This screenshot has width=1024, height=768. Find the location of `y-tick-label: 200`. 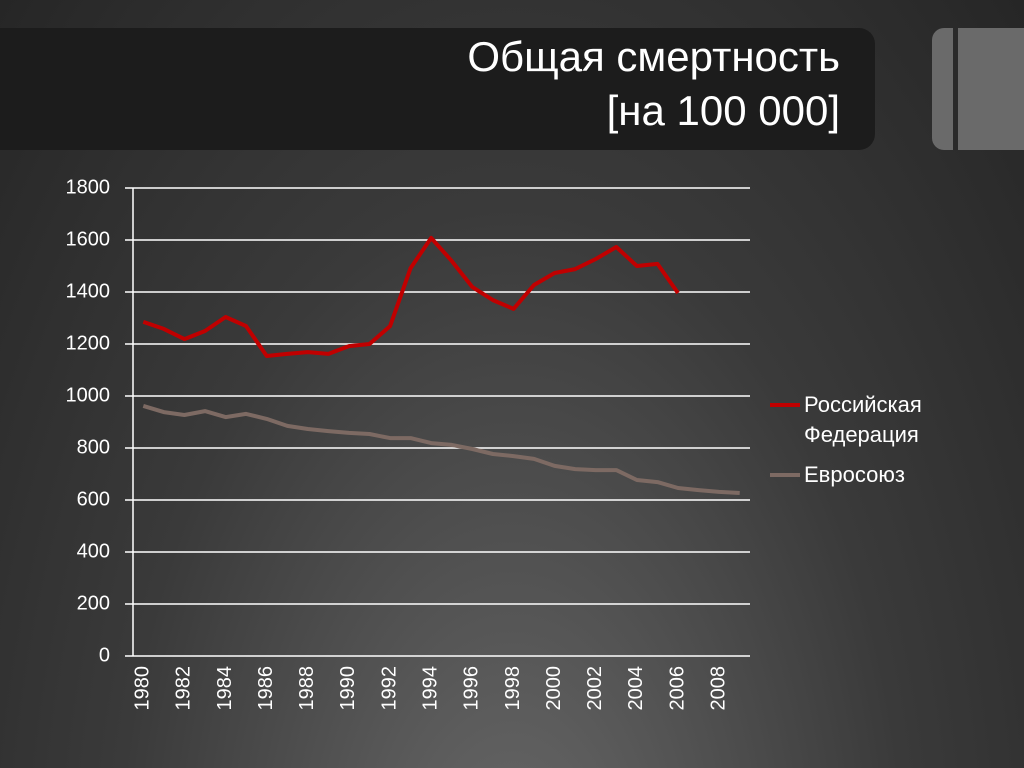

y-tick-label: 200 is located at coordinates (93, 603).